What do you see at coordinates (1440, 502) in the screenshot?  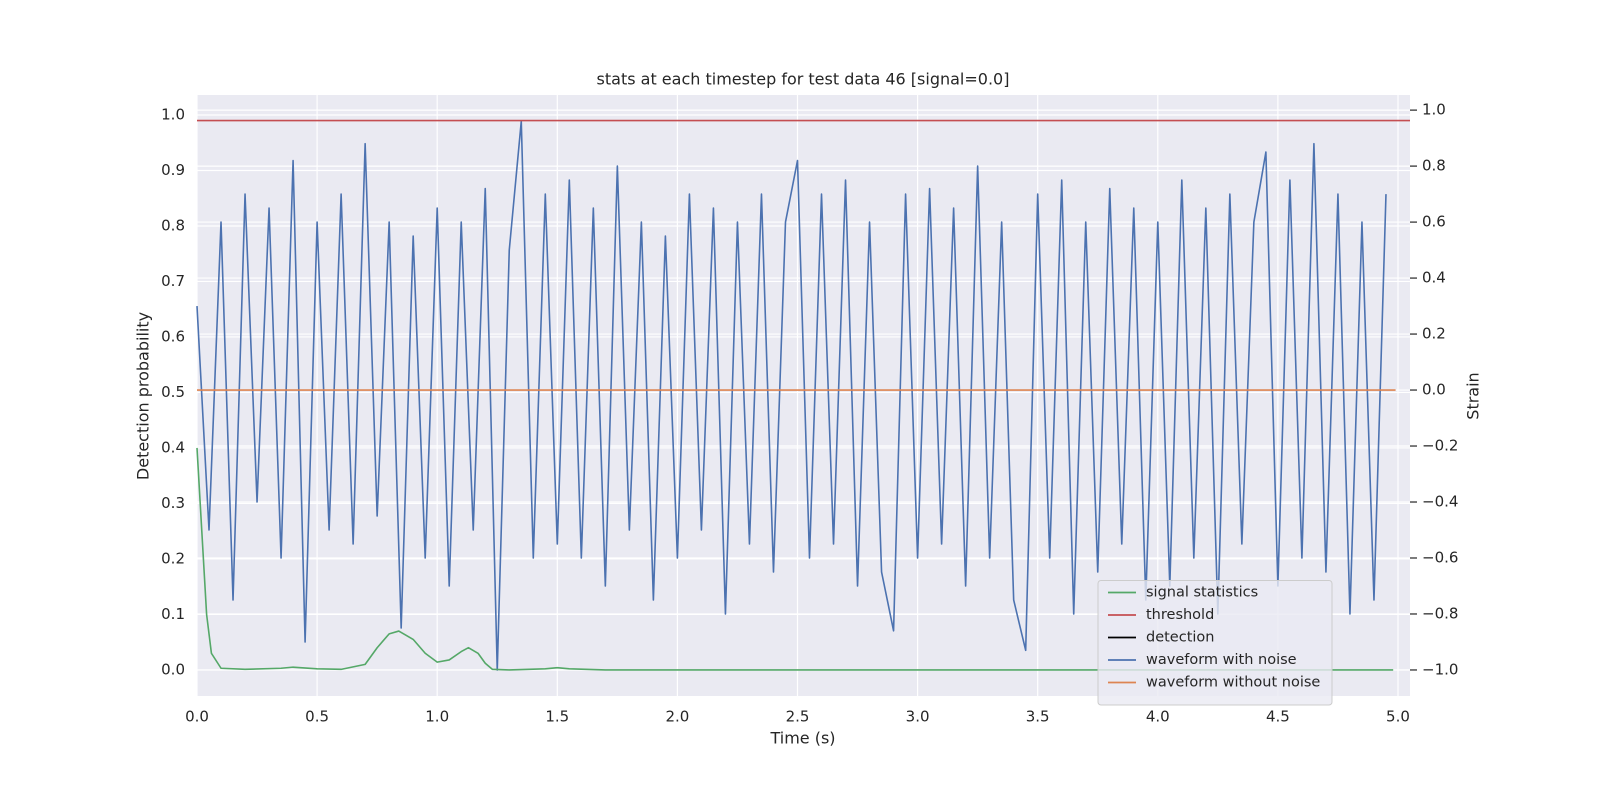 I see `y2-tick-label: −0.4` at bounding box center [1440, 502].